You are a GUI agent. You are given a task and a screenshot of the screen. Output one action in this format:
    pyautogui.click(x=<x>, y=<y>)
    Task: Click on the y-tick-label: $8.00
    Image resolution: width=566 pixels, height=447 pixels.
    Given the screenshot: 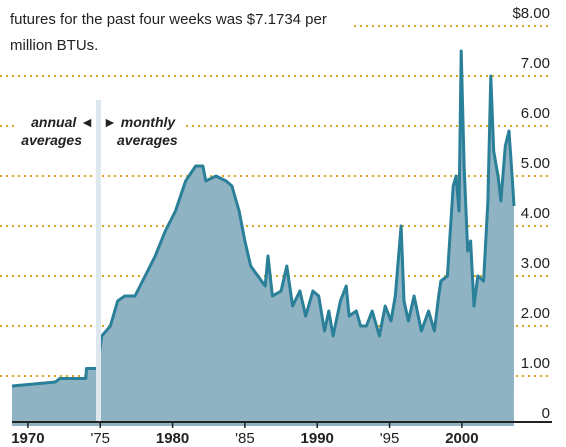 What is the action you would take?
    pyautogui.click(x=531, y=13)
    